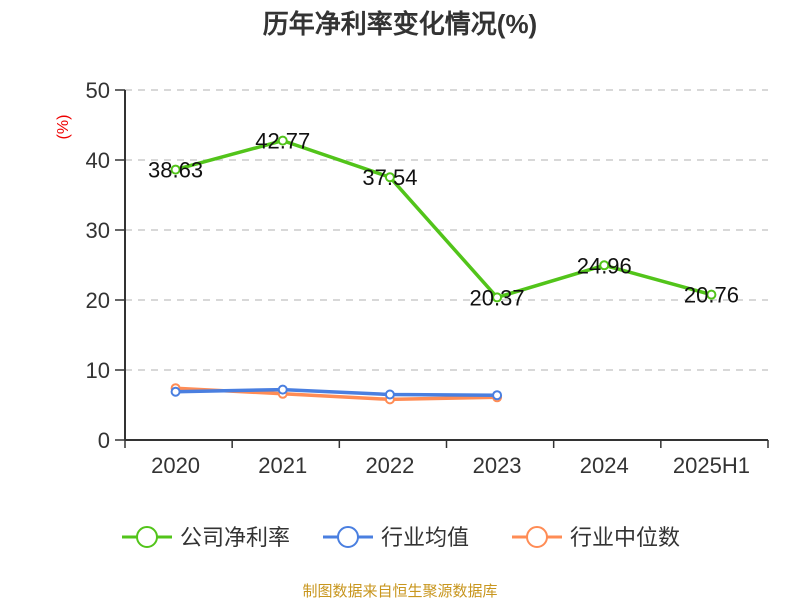 The height and width of the screenshot is (600, 800). I want to click on legend-item-0: 公司净利率, so click(206, 537).